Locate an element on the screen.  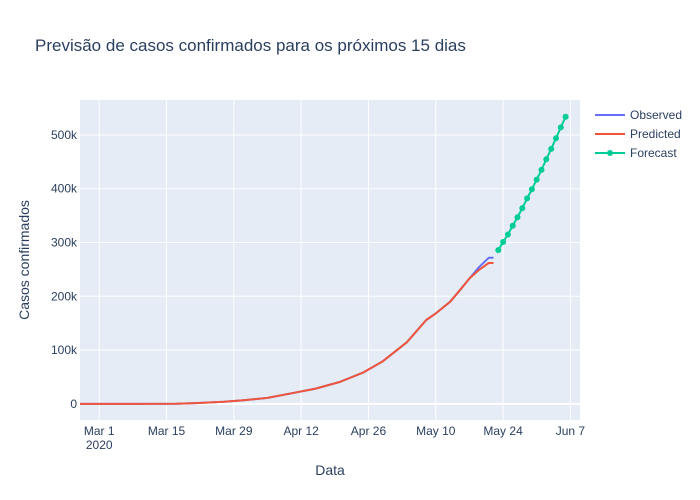
x-tick-label: Jun 7 is located at coordinates (571, 431).